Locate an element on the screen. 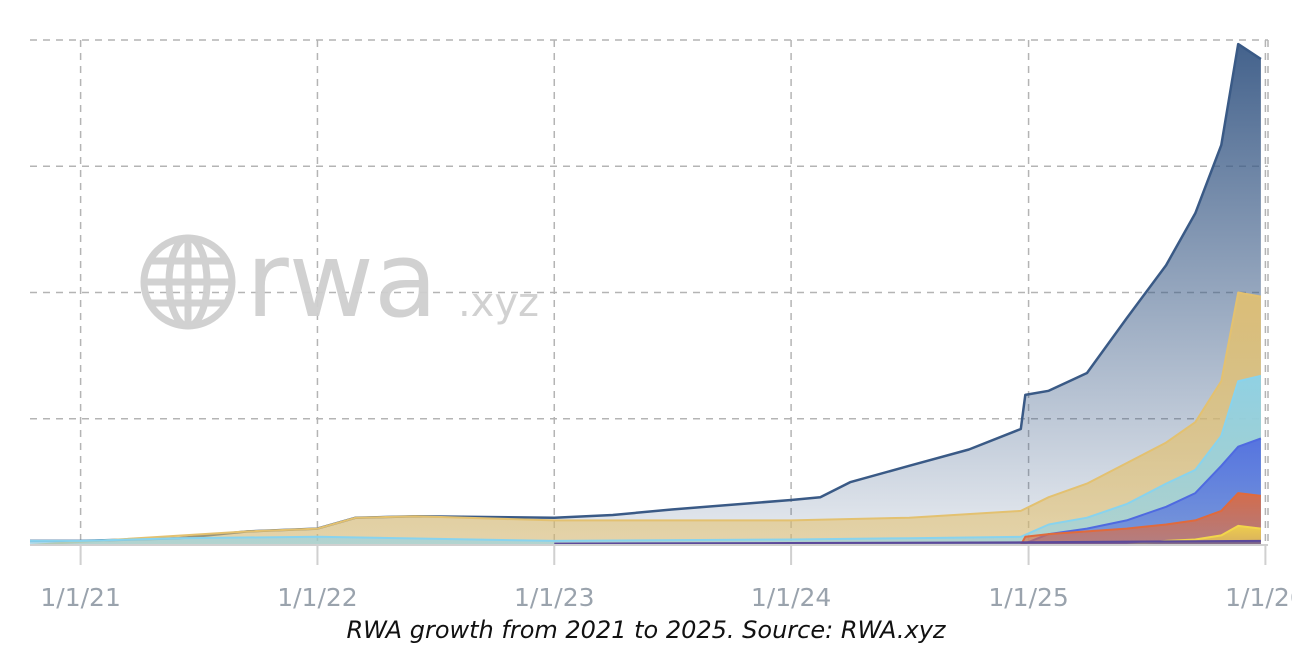 The image size is (1292, 664). x-tick-label: 1/1/23 is located at coordinates (554, 597).